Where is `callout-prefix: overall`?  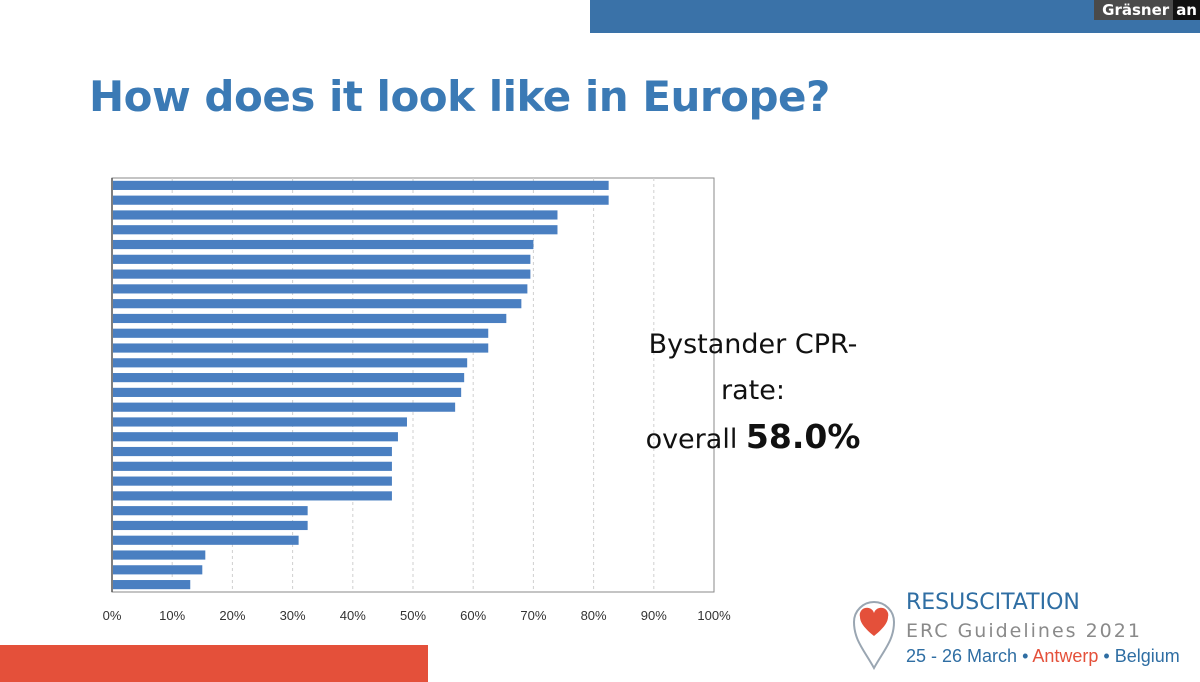 callout-prefix: overall is located at coordinates (691, 439).